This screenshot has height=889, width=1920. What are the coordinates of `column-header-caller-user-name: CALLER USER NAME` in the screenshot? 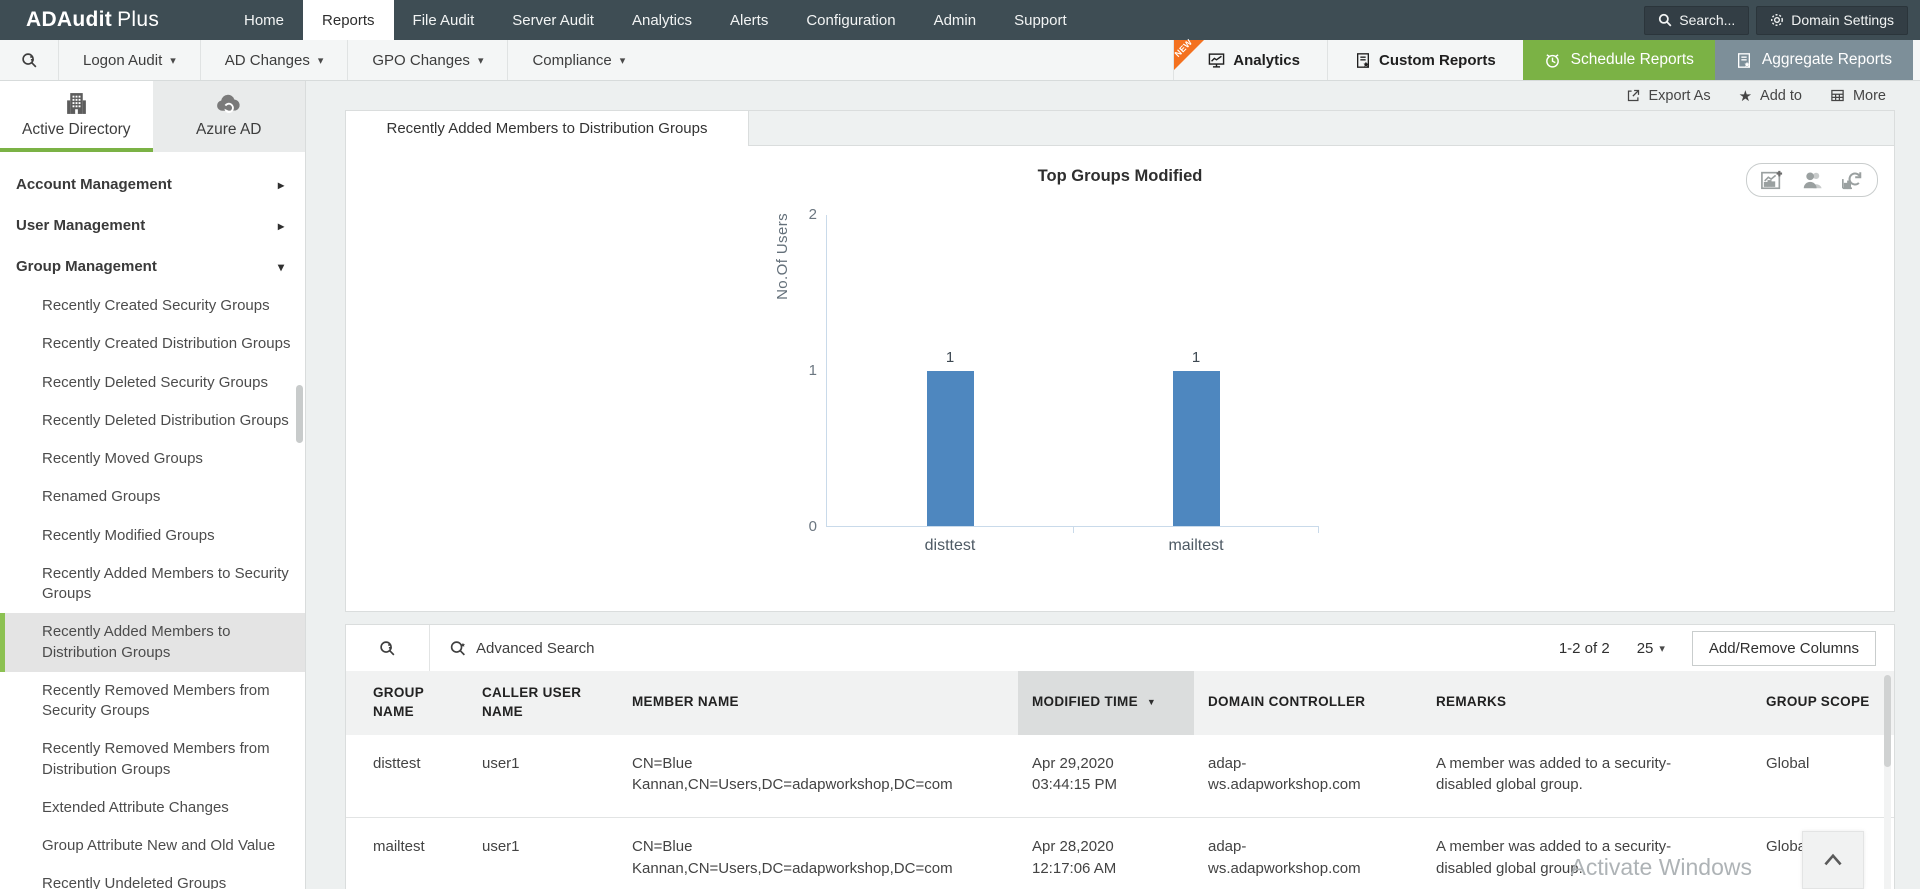 It's located at (543, 703).